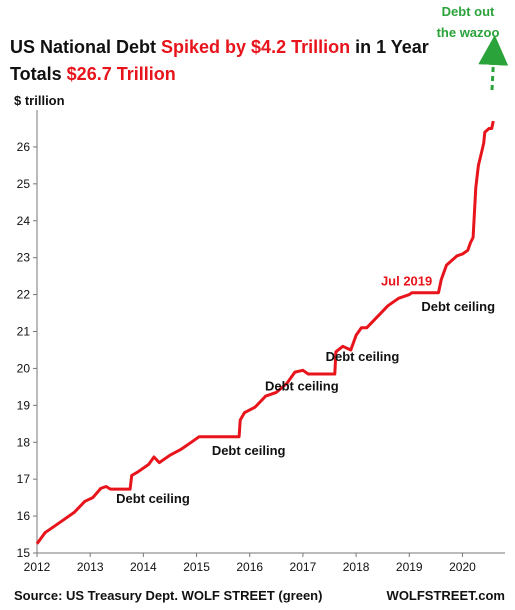 This screenshot has width=515, height=610. What do you see at coordinates (24, 221) in the screenshot?
I see `y-tick-label: 24` at bounding box center [24, 221].